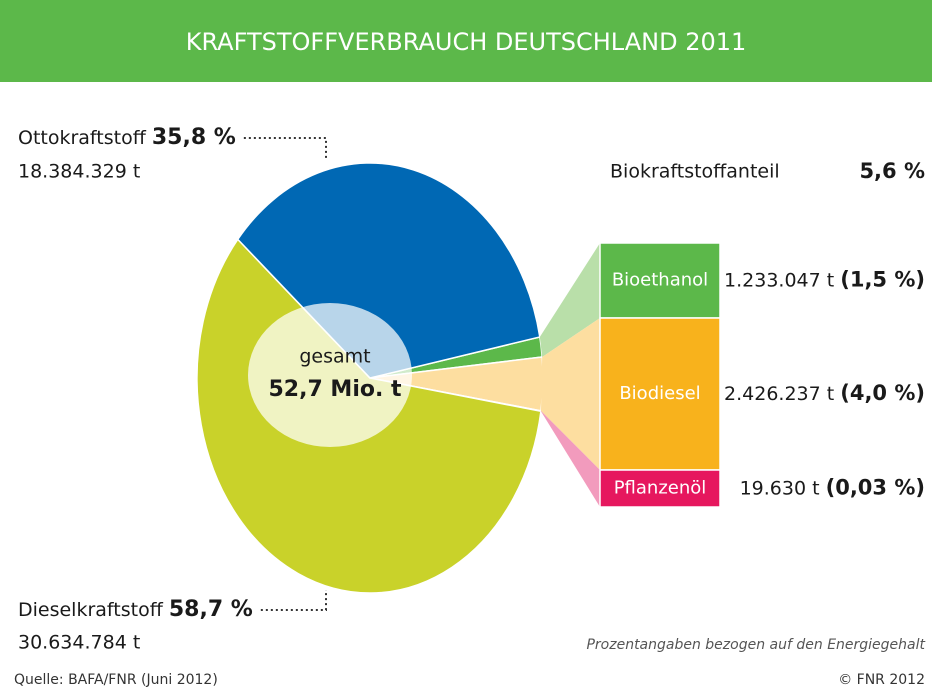 The height and width of the screenshot is (691, 932). I want to click on slice-label: Dieselkraftstoff 58,7 %, so click(135, 609).